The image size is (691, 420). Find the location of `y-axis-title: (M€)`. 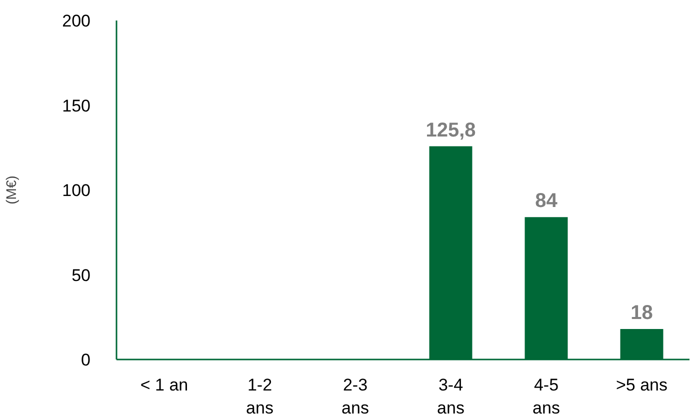

y-axis-title: (M€) is located at coordinates (11, 190).